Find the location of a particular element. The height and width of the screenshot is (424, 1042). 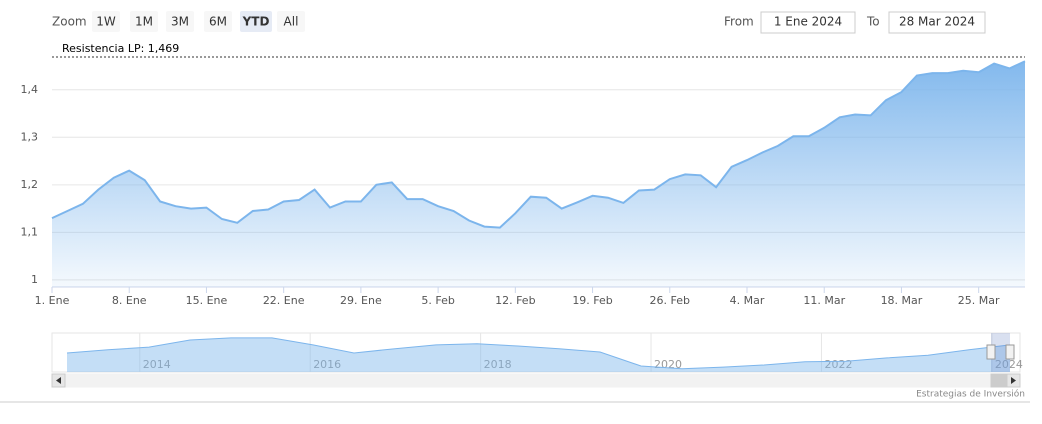

y-tick-label: 1,2 is located at coordinates (30, 184).